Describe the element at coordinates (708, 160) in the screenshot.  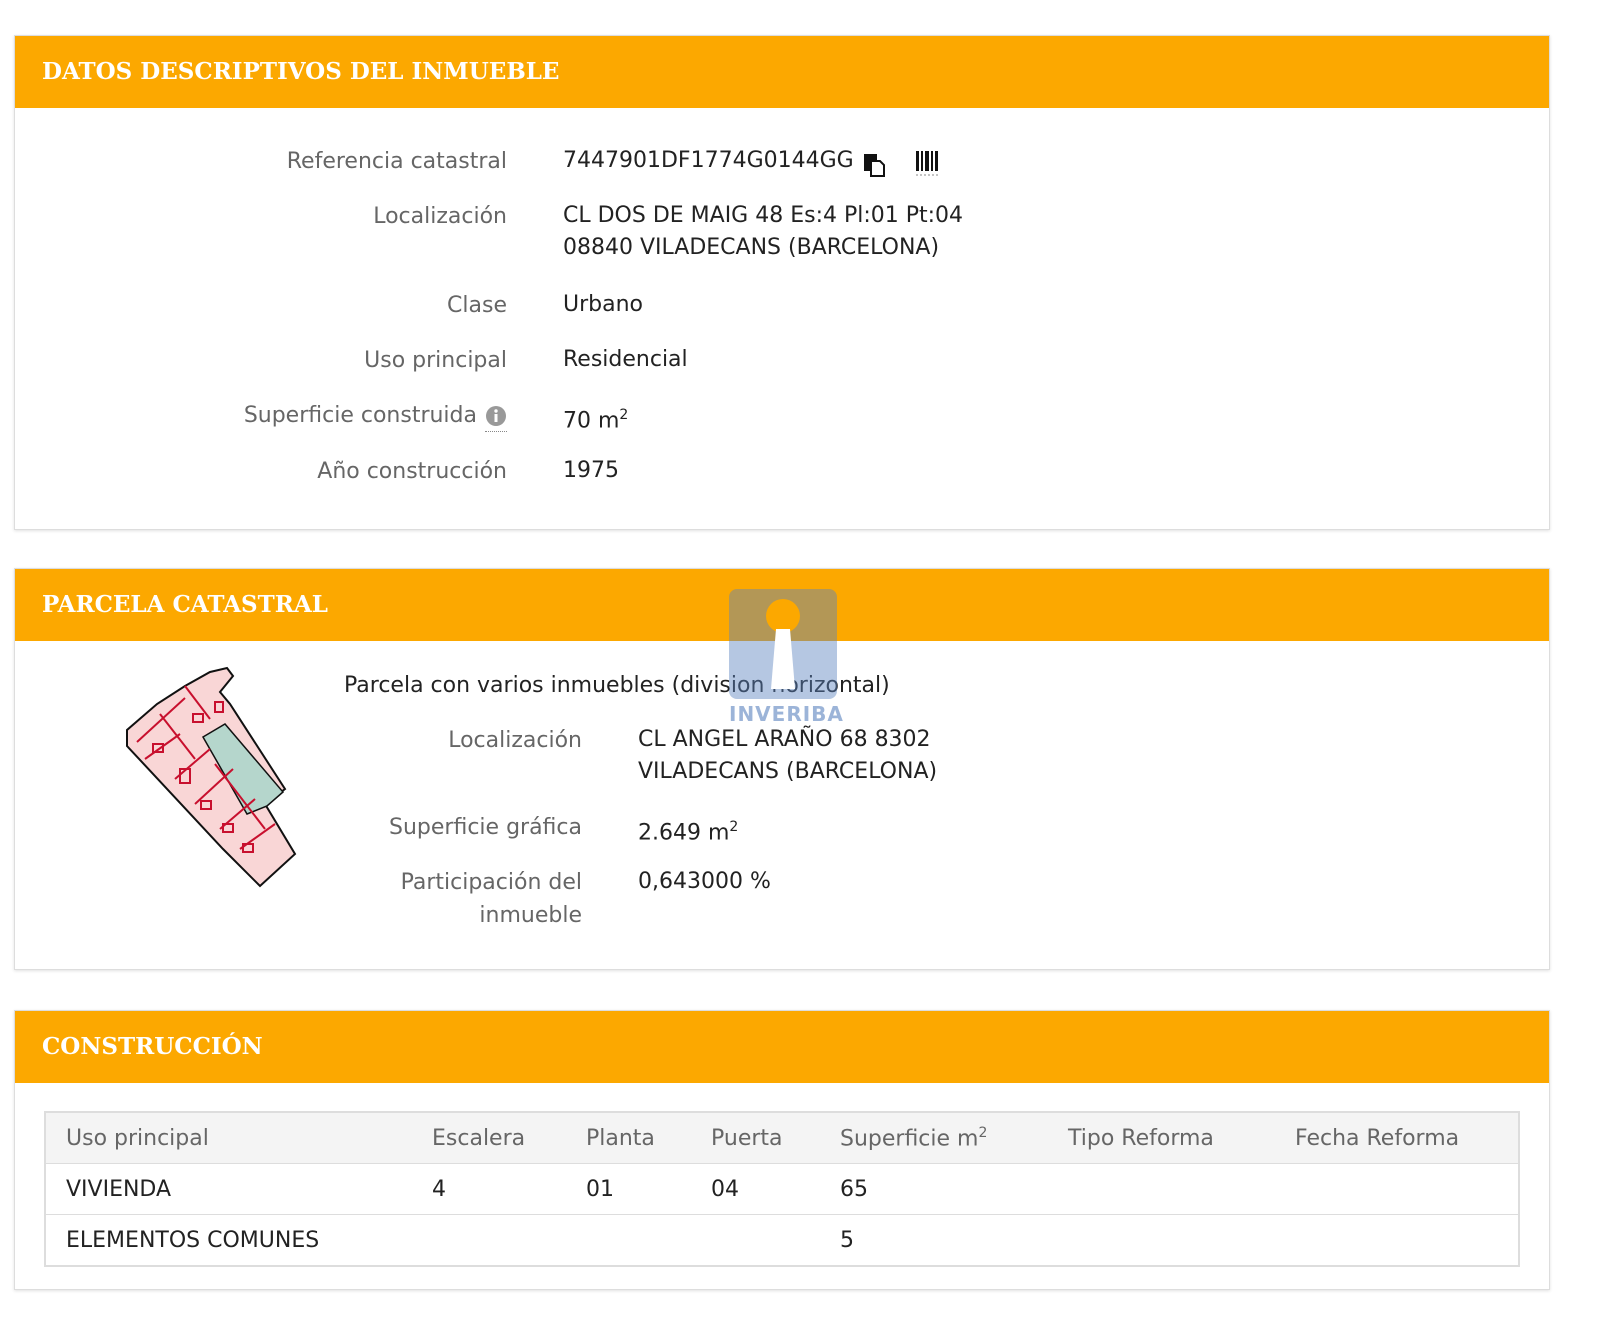
I see `ref-value: 7447901DF1774G0144GG` at that location.